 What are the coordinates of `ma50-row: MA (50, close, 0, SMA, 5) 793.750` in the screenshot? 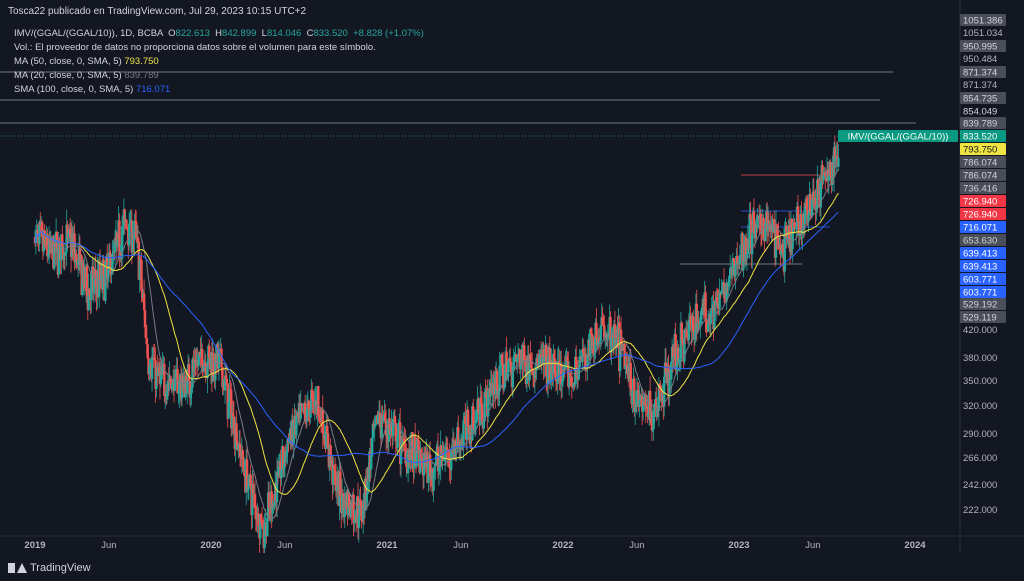 It's located at (219, 62).